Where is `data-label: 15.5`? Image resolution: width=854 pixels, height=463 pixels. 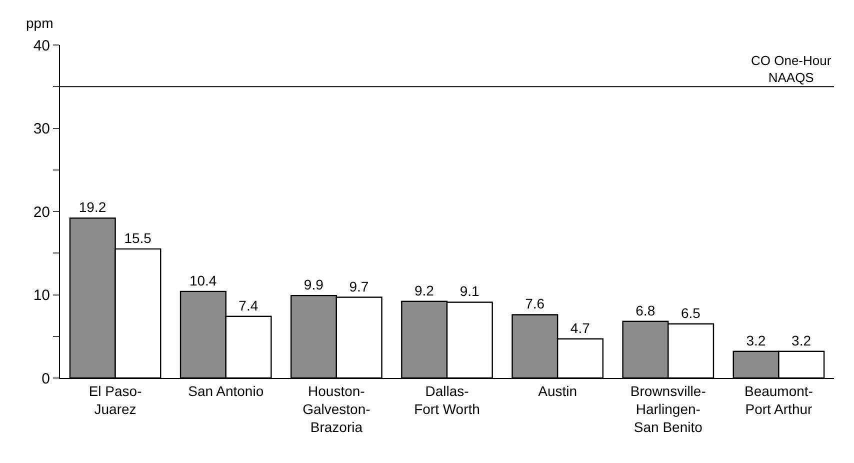 data-label: 15.5 is located at coordinates (138, 238).